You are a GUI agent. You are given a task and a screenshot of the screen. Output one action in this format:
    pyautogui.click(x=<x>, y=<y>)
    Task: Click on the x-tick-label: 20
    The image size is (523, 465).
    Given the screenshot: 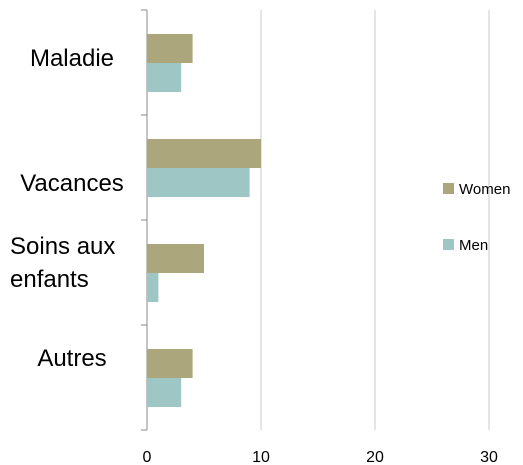 What is the action you would take?
    pyautogui.click(x=375, y=457)
    